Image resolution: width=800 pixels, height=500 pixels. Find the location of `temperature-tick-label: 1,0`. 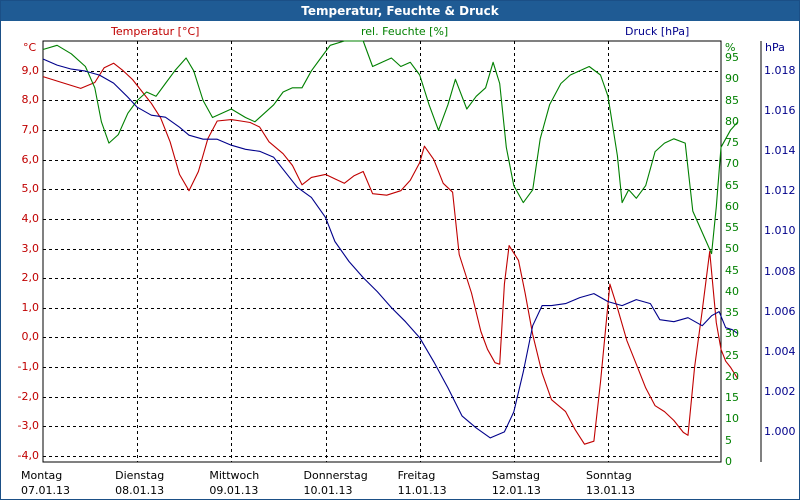

temperature-tick-label: 1,0 is located at coordinates (30, 307).